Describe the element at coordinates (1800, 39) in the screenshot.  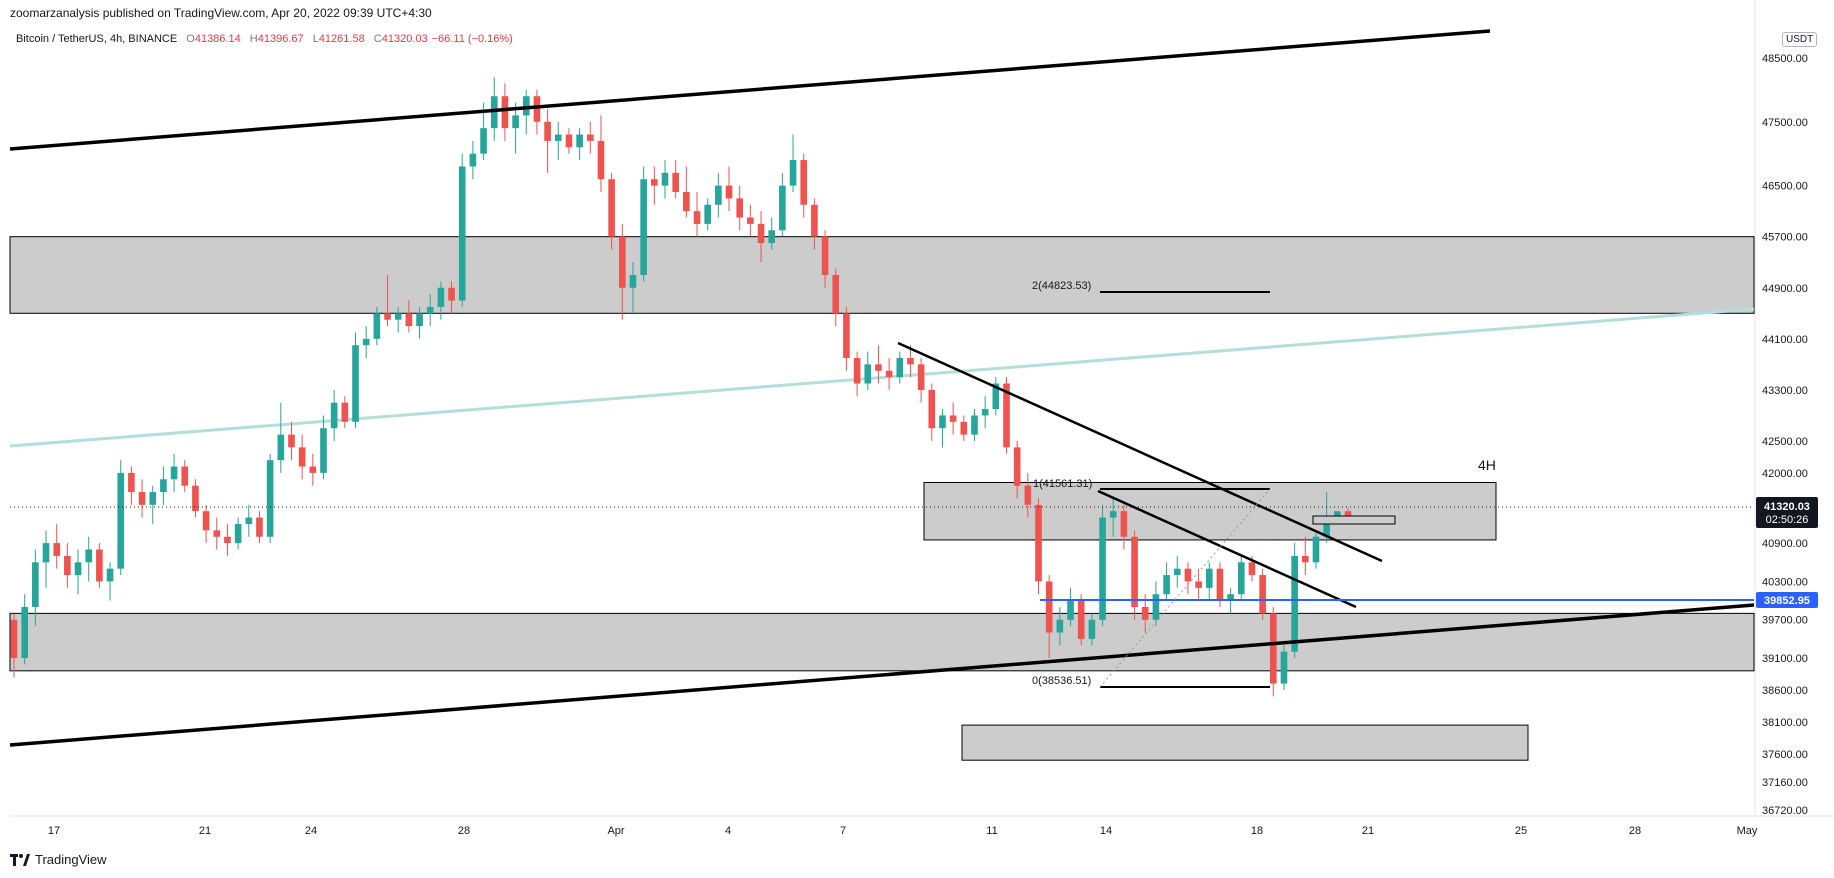
I see `currency-unit-label: USDT` at that location.